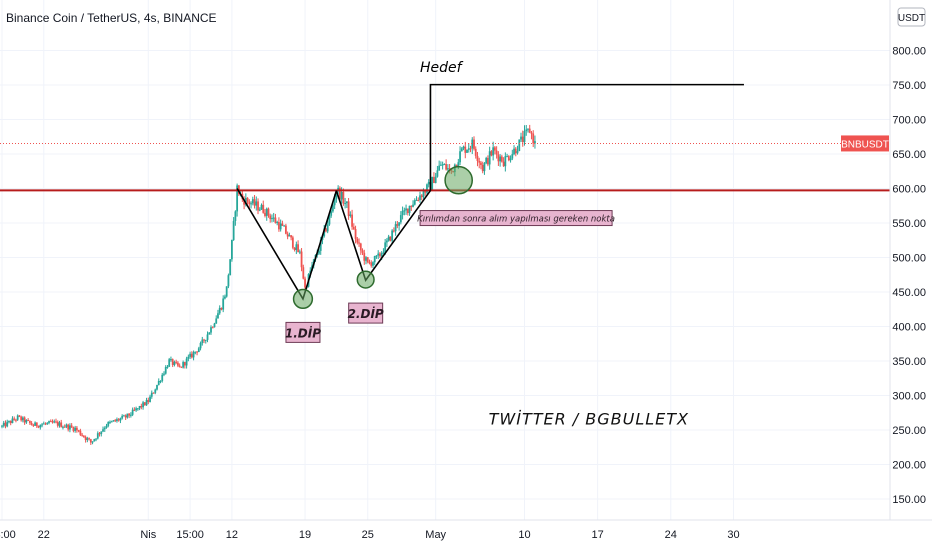 The image size is (932, 550). Describe the element at coordinates (909, 155) in the screenshot. I see `price-tick-label: 650.00` at that location.